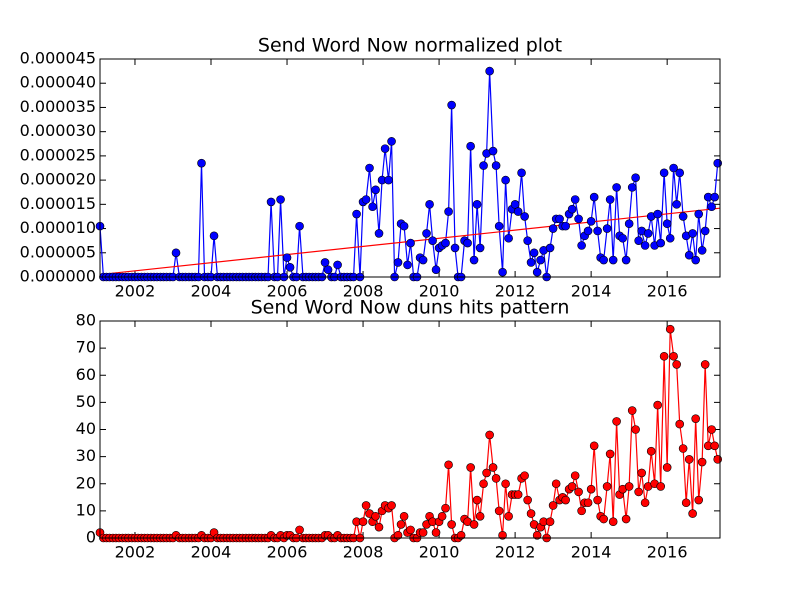  I want to click on x-tick-label: 2012, so click(515, 291).